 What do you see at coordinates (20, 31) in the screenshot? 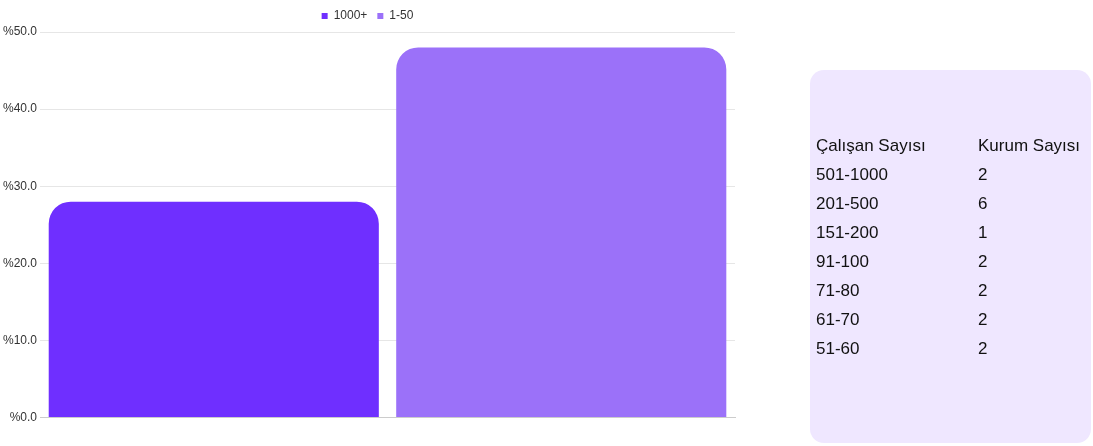
I see `y-tick-label: %50.0` at bounding box center [20, 31].